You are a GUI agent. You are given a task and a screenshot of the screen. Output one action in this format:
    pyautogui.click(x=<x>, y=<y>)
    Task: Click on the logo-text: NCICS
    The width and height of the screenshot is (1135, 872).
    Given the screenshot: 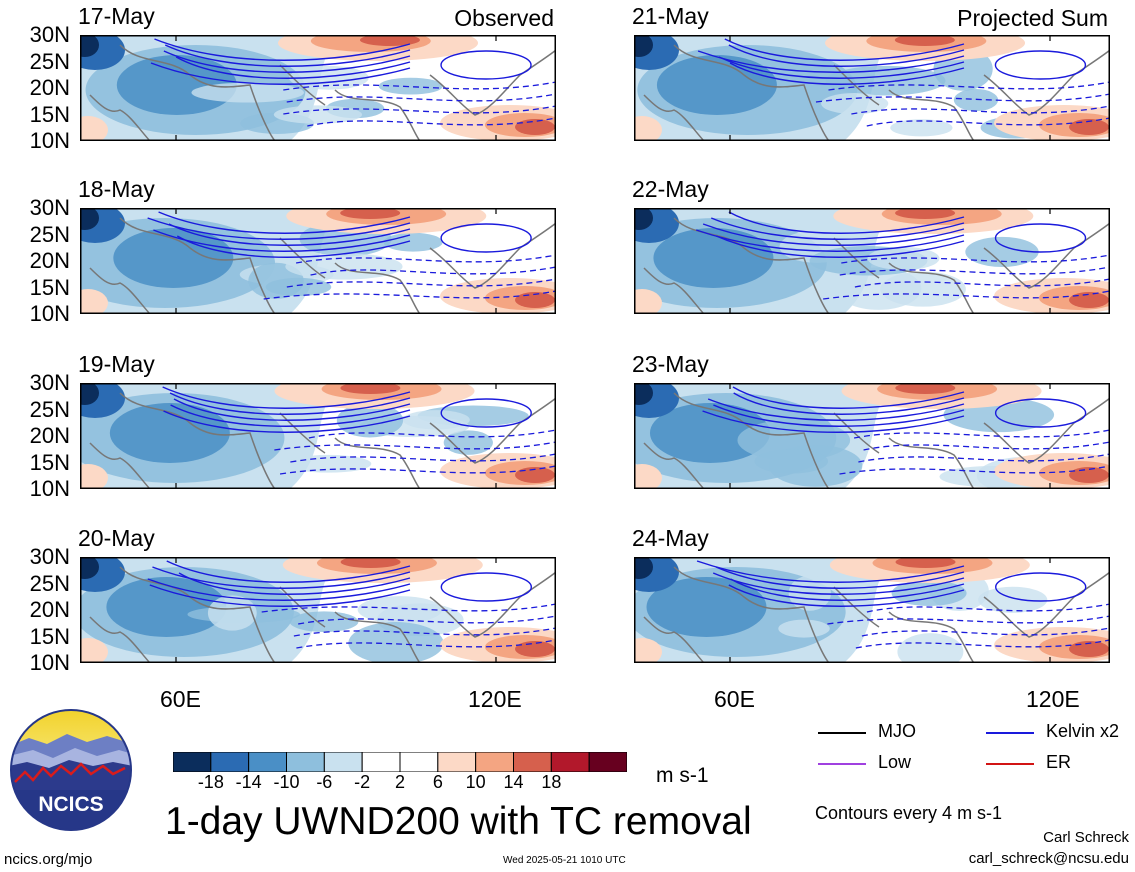 What is the action you would take?
    pyautogui.click(x=70, y=804)
    